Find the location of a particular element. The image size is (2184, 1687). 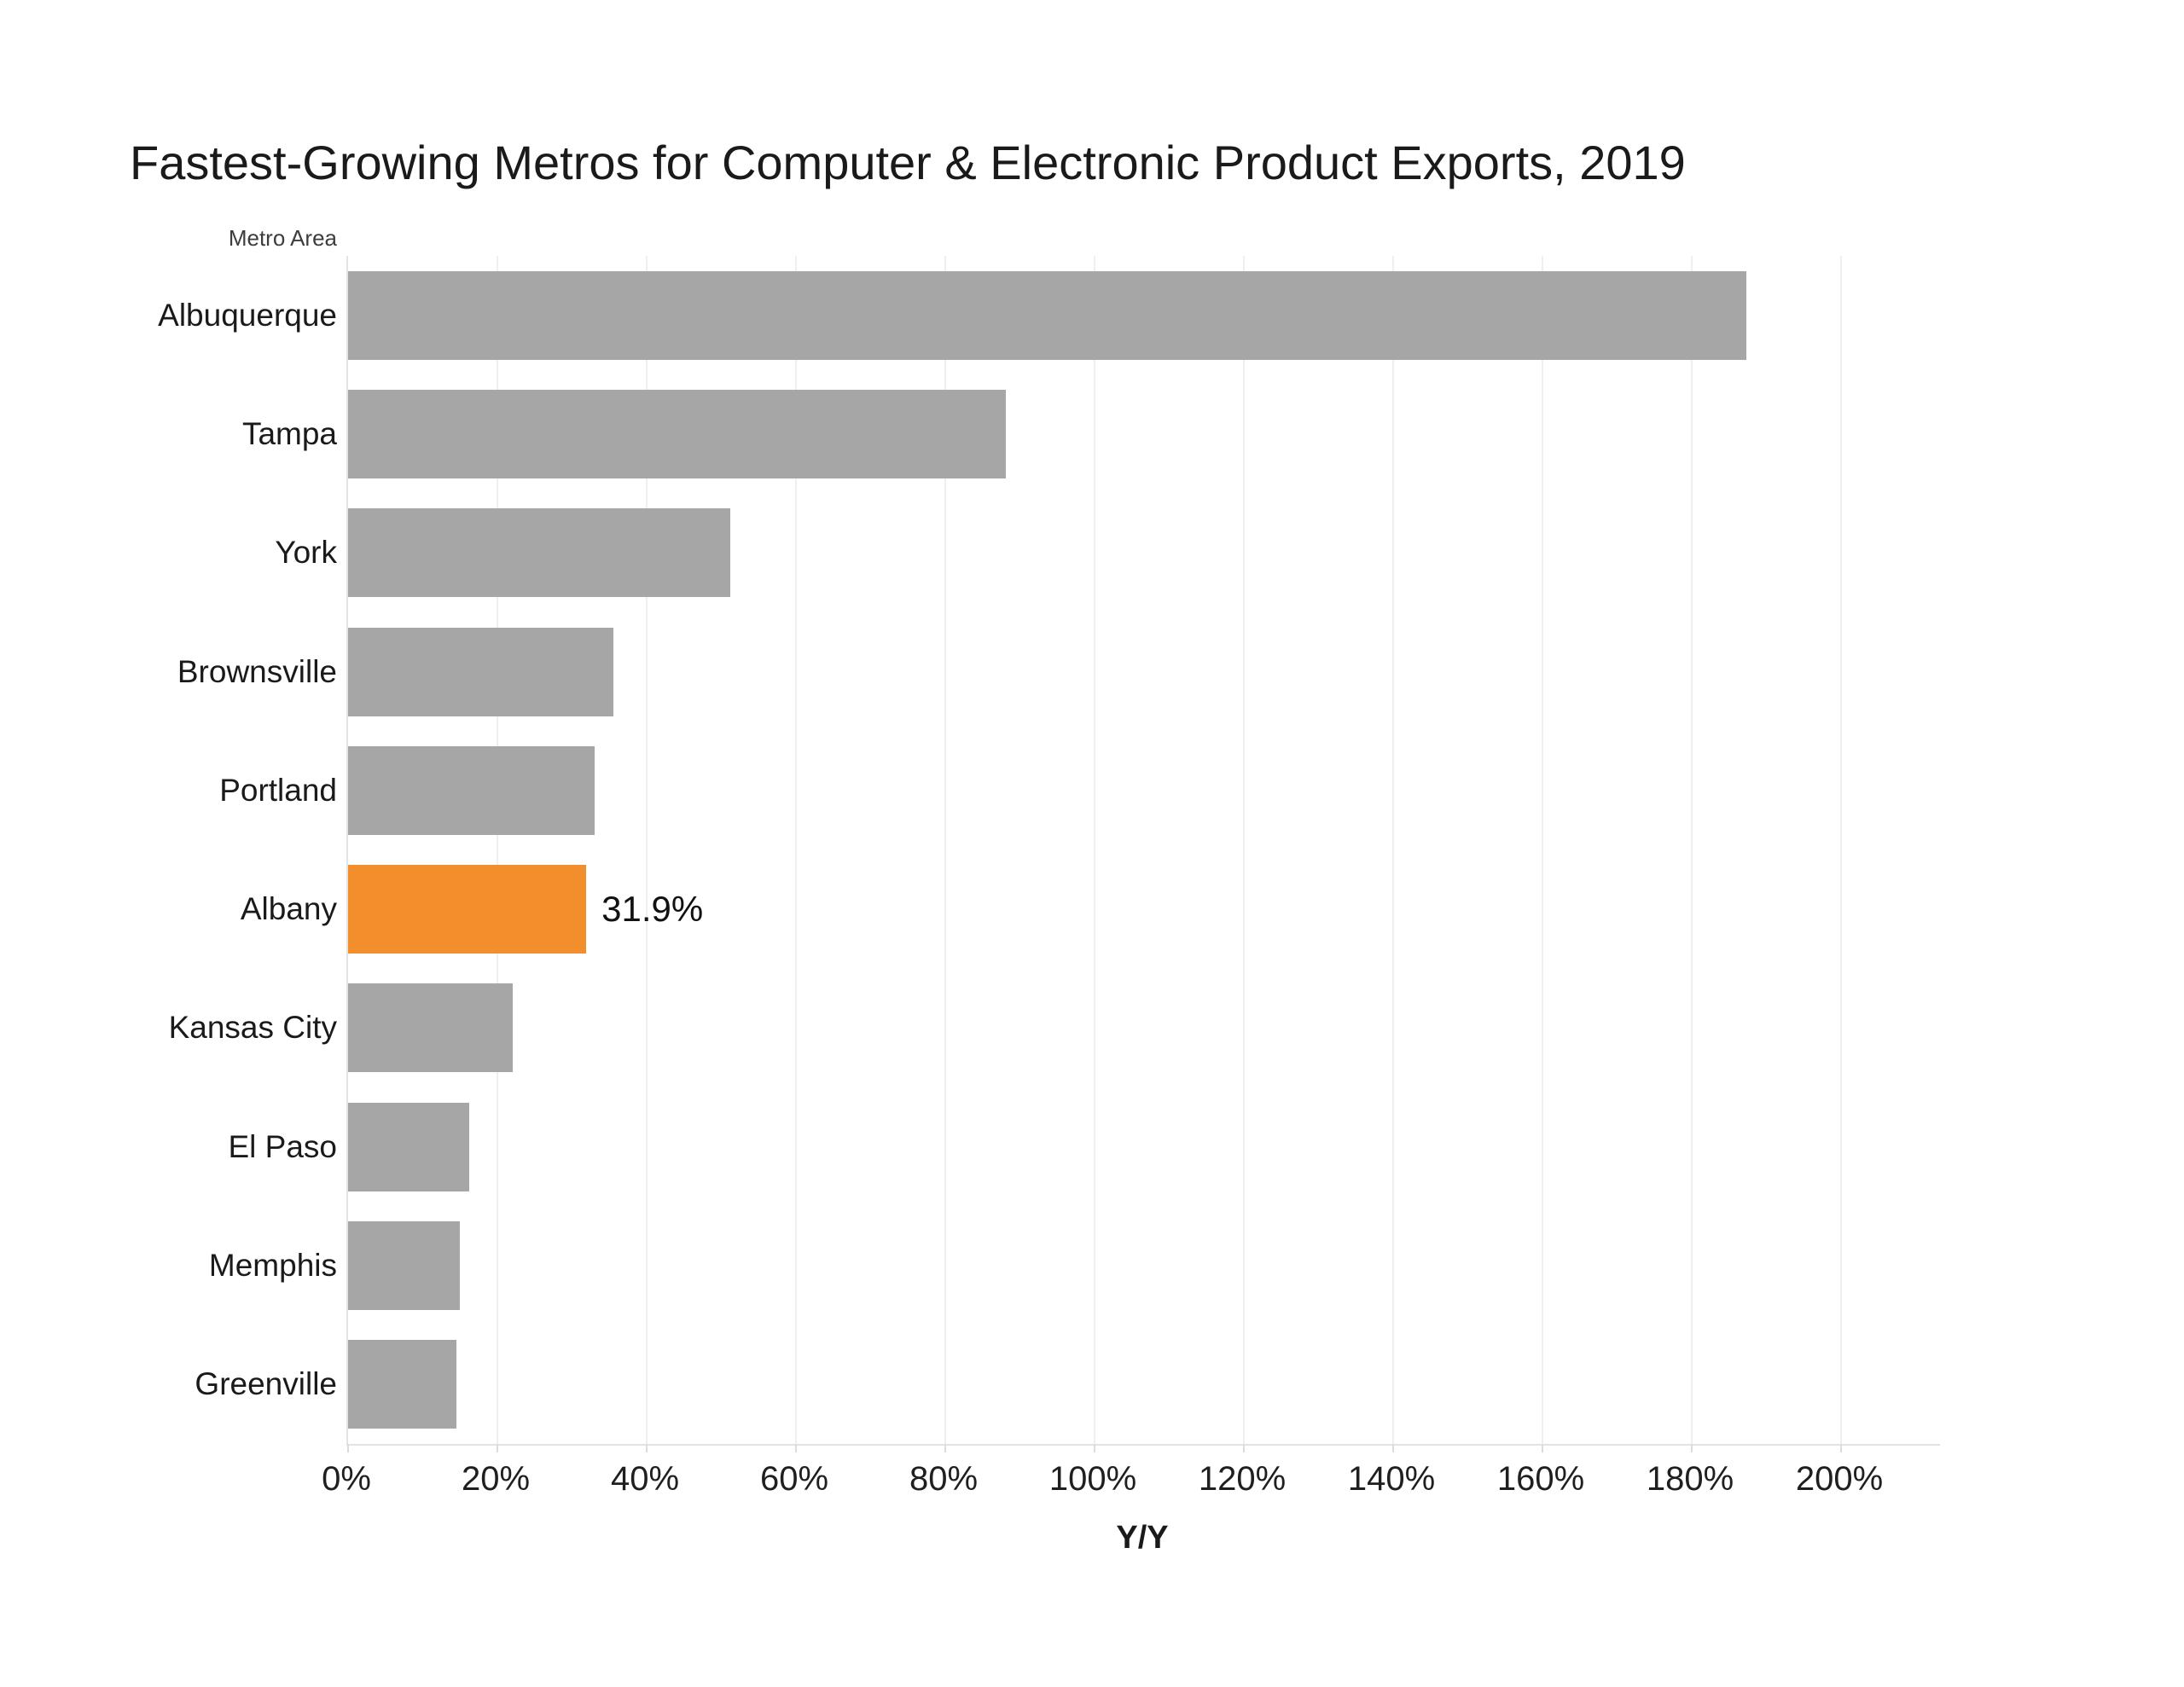

bar-portland is located at coordinates (471, 790).